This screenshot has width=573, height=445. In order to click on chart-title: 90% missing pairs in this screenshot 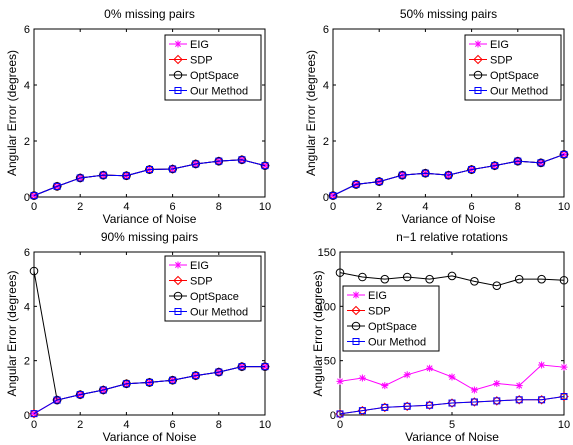, I will do `click(149, 237)`.